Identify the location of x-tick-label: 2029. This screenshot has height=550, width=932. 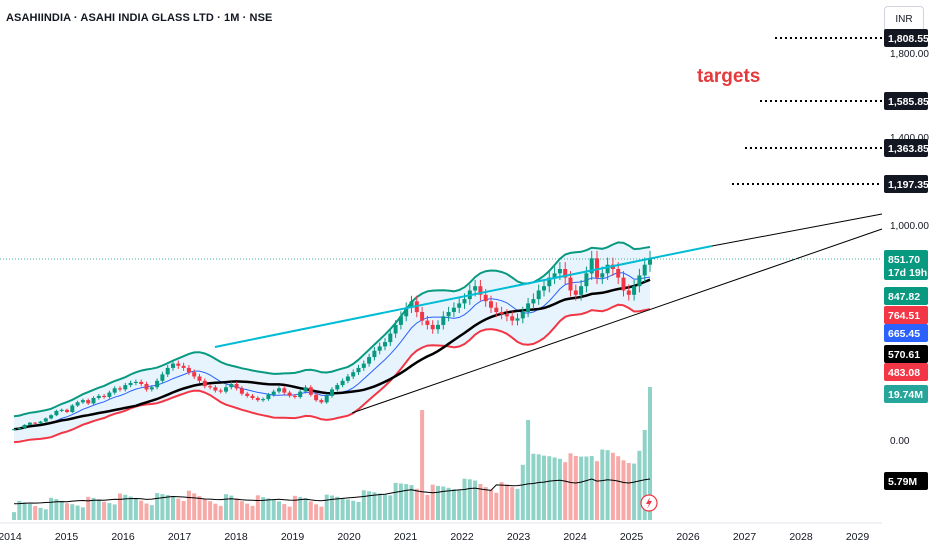
(858, 537).